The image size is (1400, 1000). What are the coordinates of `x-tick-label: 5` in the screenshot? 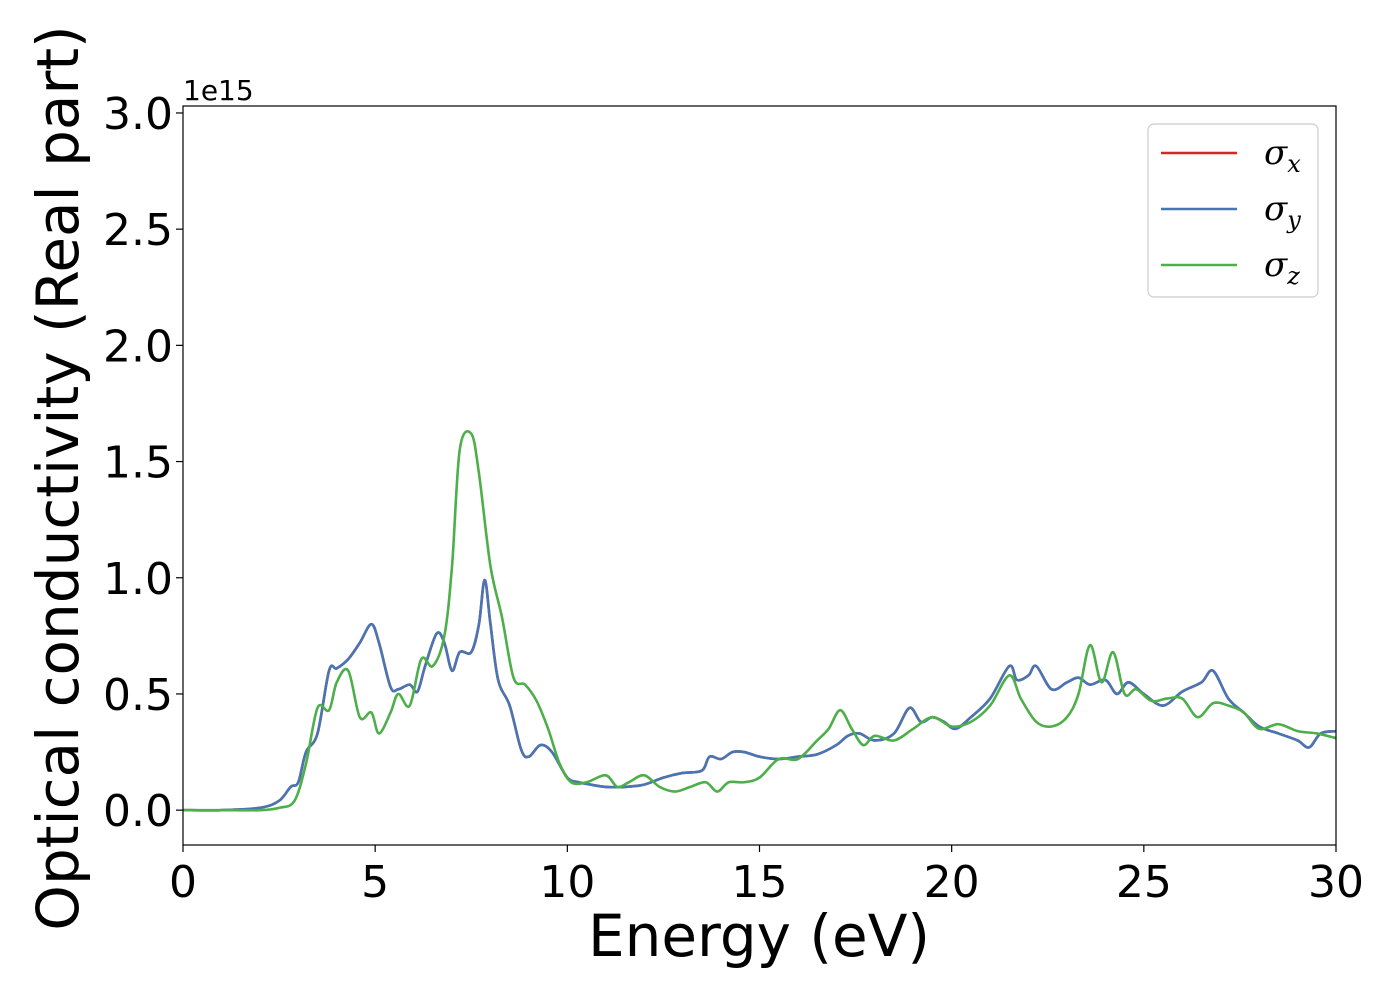 It's located at (375, 882).